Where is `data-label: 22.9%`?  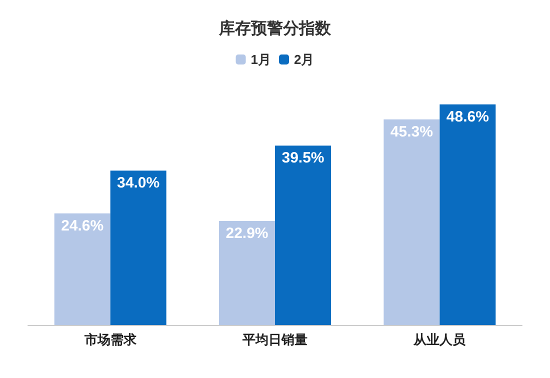
data-label: 22.9% is located at coordinates (247, 233).